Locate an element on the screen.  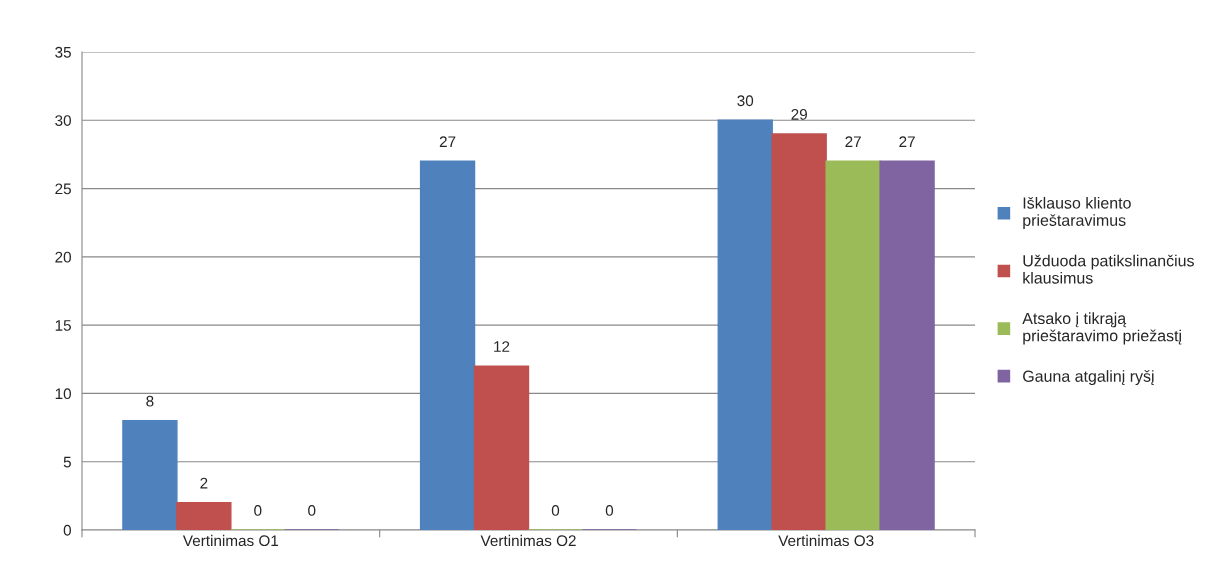
data-label: 8 is located at coordinates (150, 401).